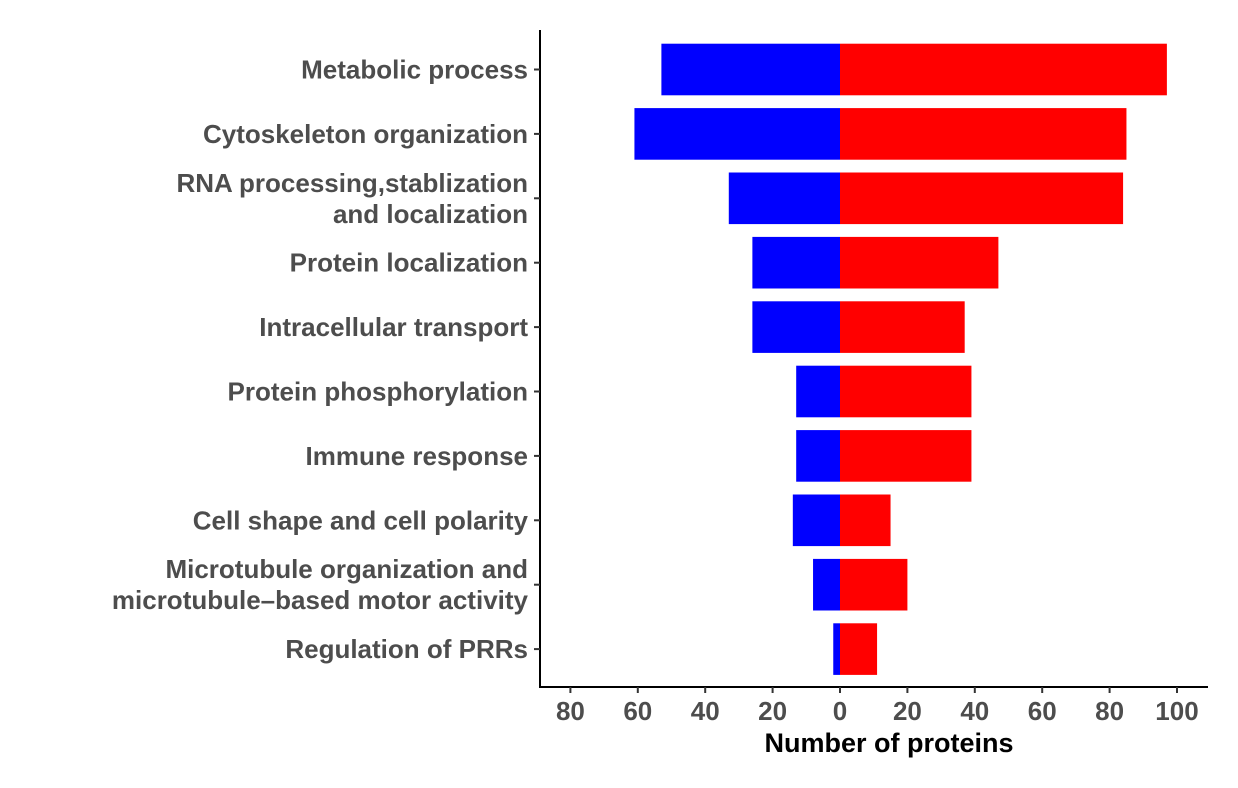  Describe the element at coordinates (570, 711) in the screenshot. I see `x-tick-label-0: 80` at that location.